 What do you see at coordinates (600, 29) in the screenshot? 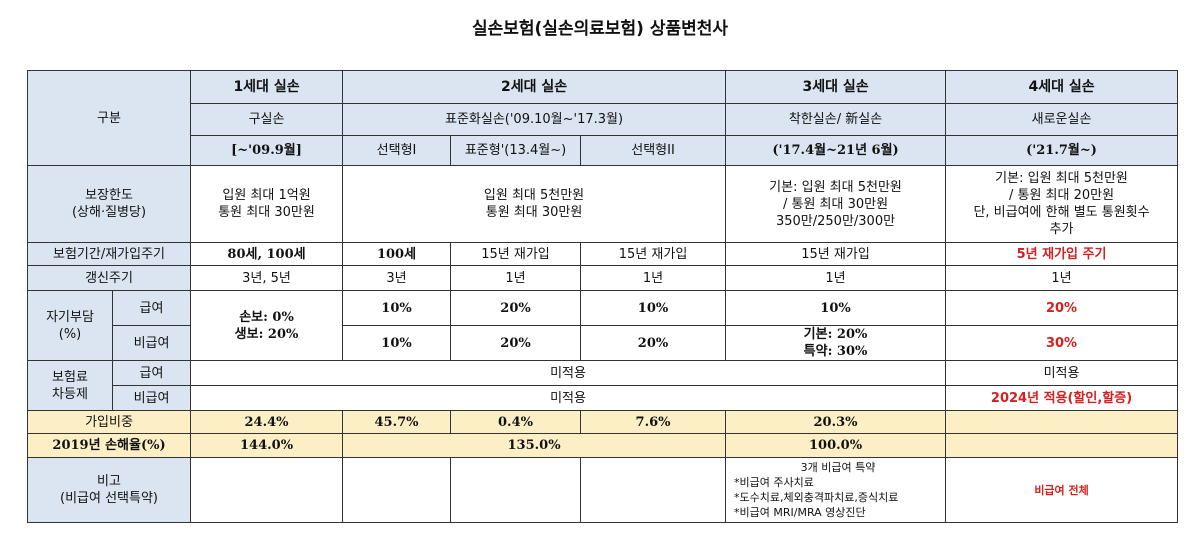
I see `page-title: 실손보험(실손의료보험) 상품변천사` at bounding box center [600, 29].